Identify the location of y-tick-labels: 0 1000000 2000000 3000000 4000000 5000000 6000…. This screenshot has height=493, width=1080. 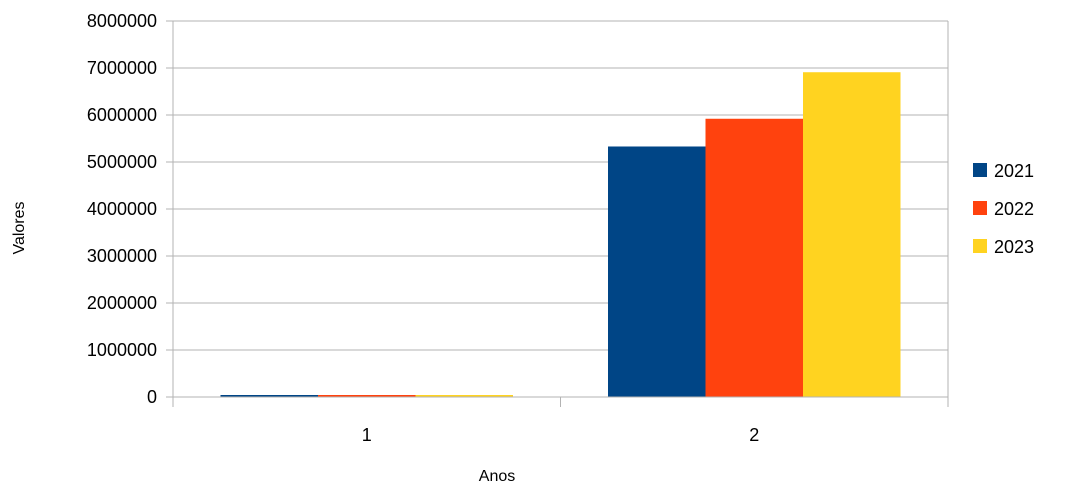
(122, 209).